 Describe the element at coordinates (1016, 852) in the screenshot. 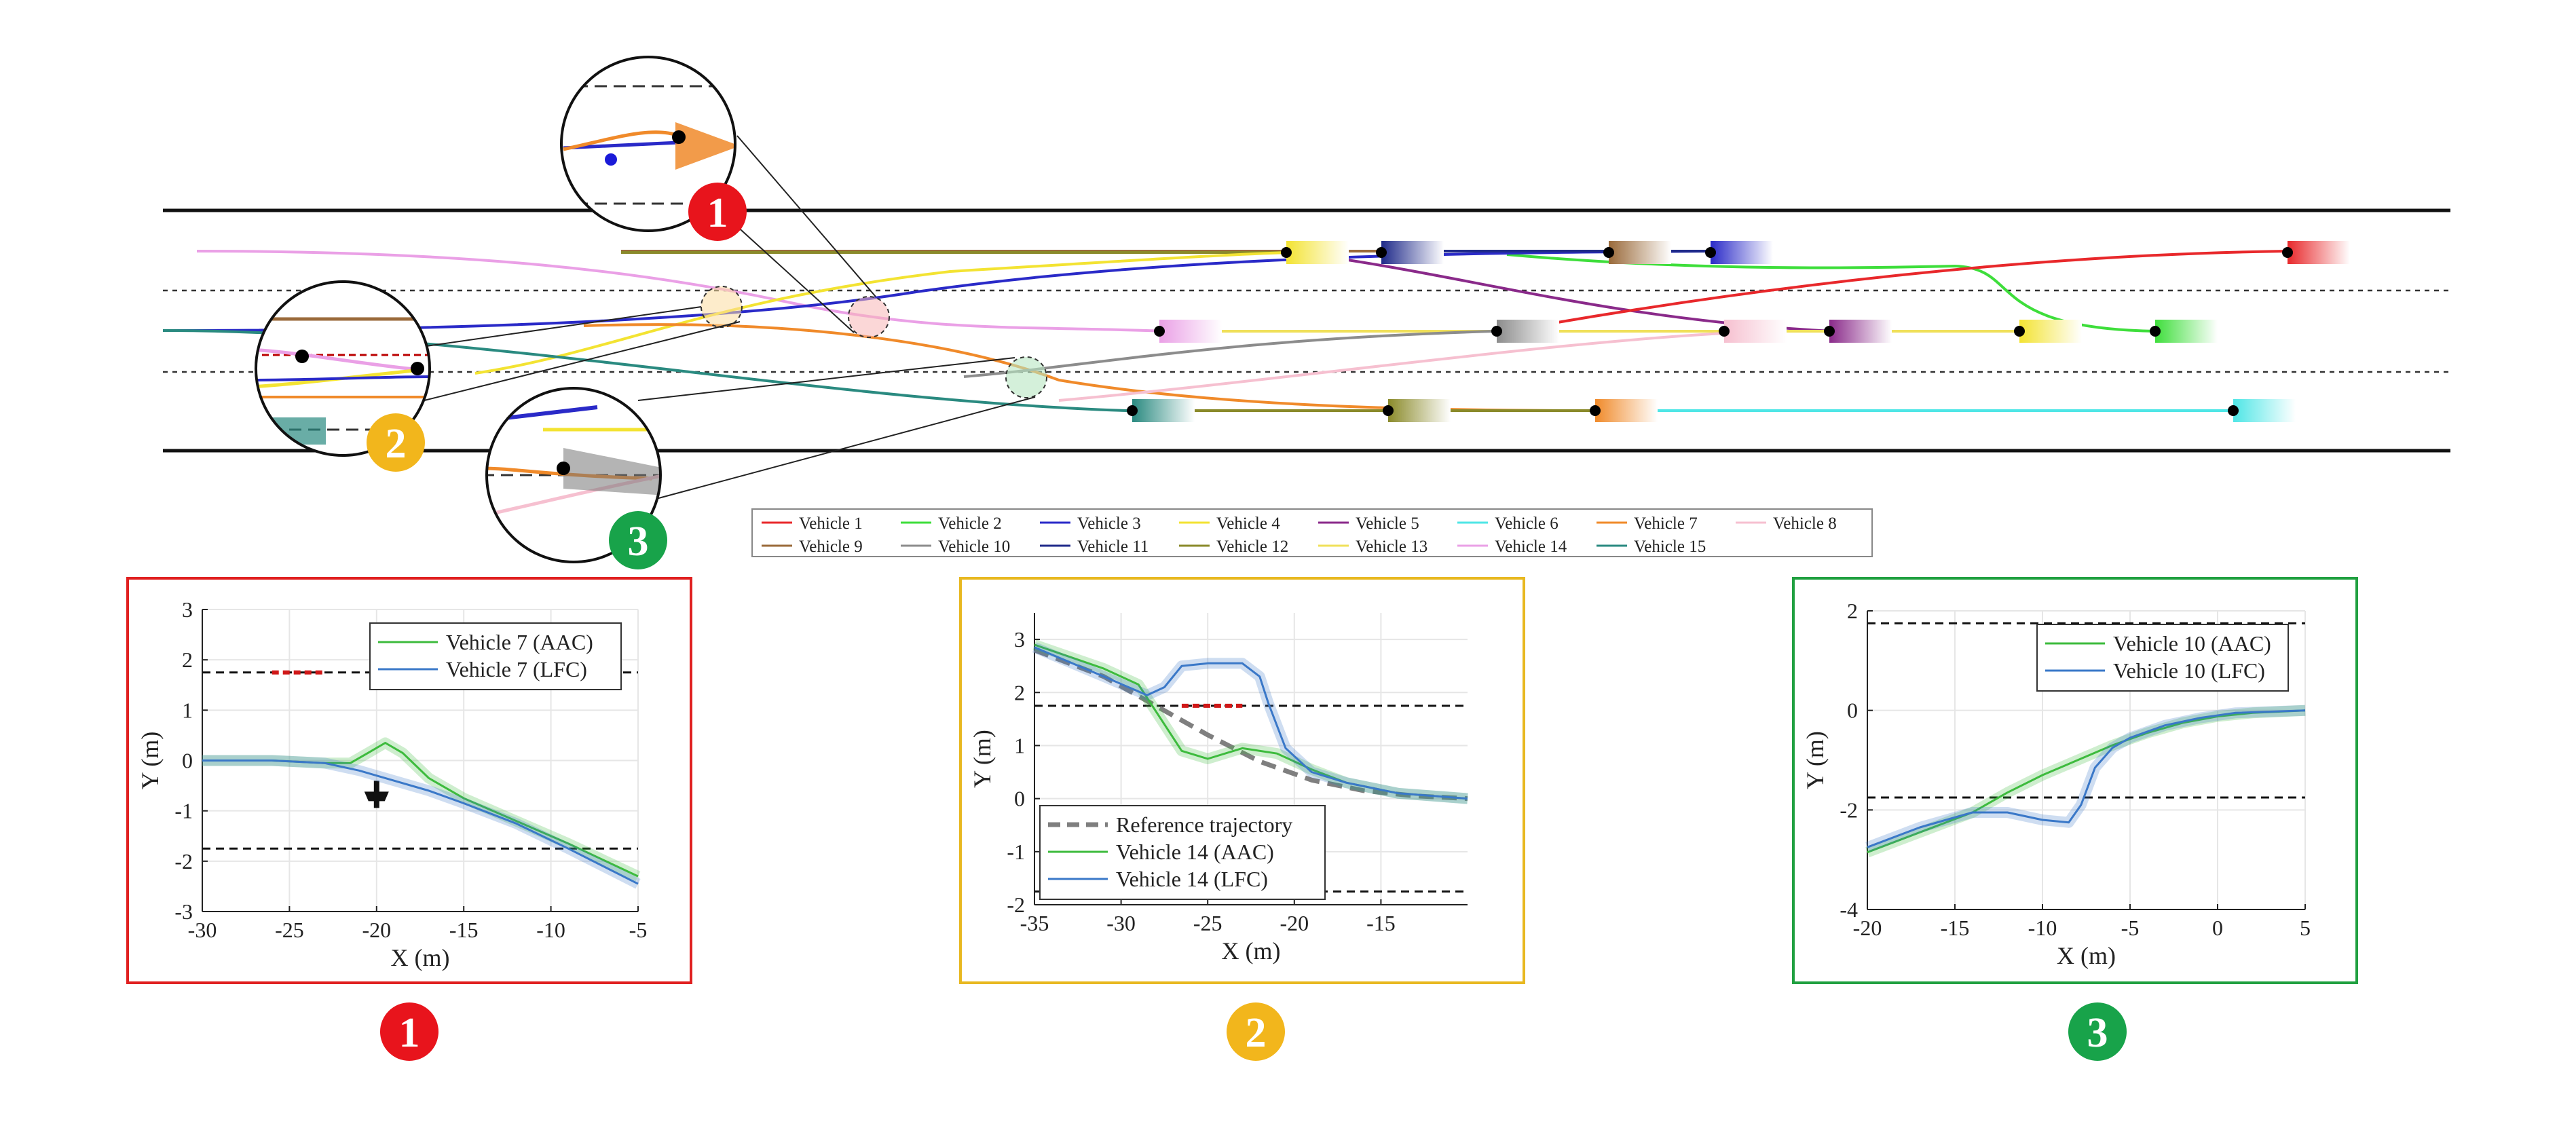

I see `y-tick-label: -1` at that location.